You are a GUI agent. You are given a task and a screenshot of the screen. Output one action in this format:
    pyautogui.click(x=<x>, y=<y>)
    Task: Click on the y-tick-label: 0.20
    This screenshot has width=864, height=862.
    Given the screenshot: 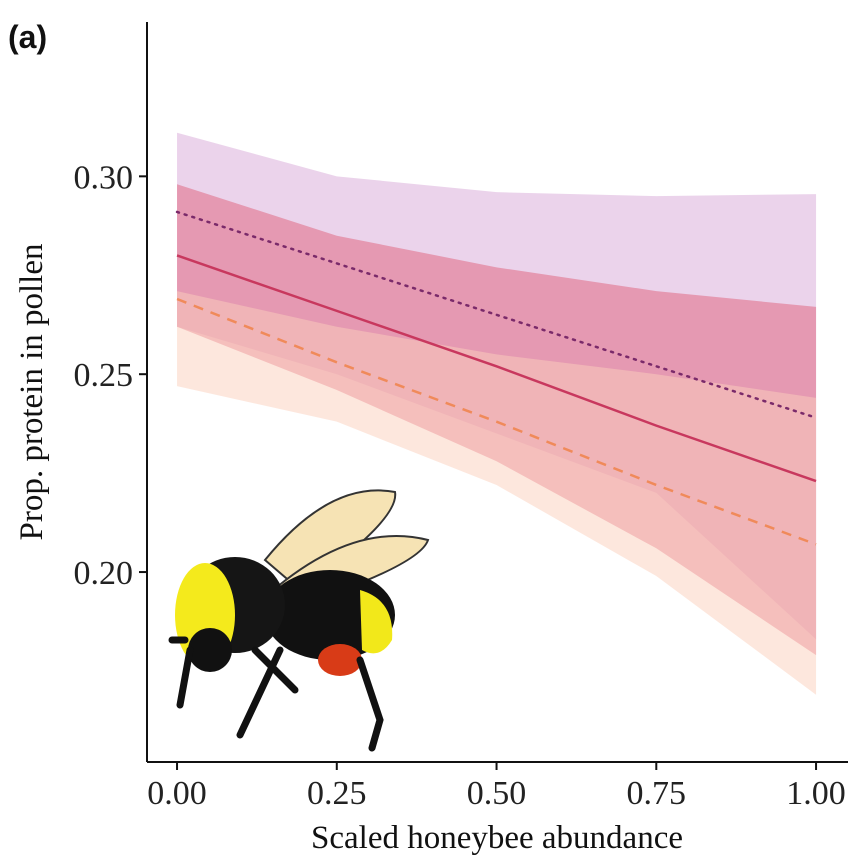 What is the action you would take?
    pyautogui.click(x=104, y=573)
    